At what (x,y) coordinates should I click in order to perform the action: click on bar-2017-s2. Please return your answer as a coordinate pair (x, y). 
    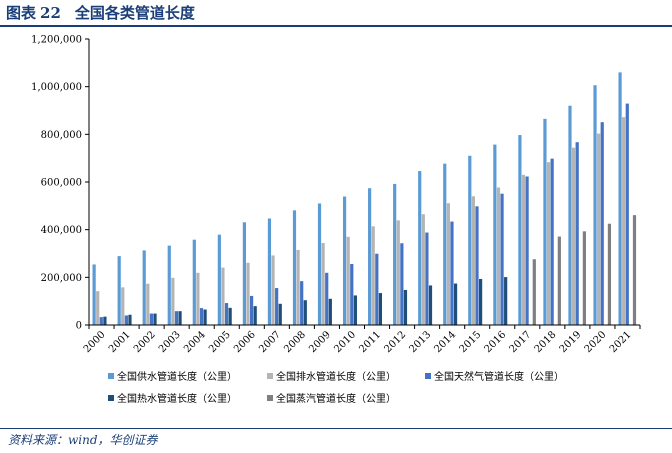
    Looking at the image, I should click on (523, 249).